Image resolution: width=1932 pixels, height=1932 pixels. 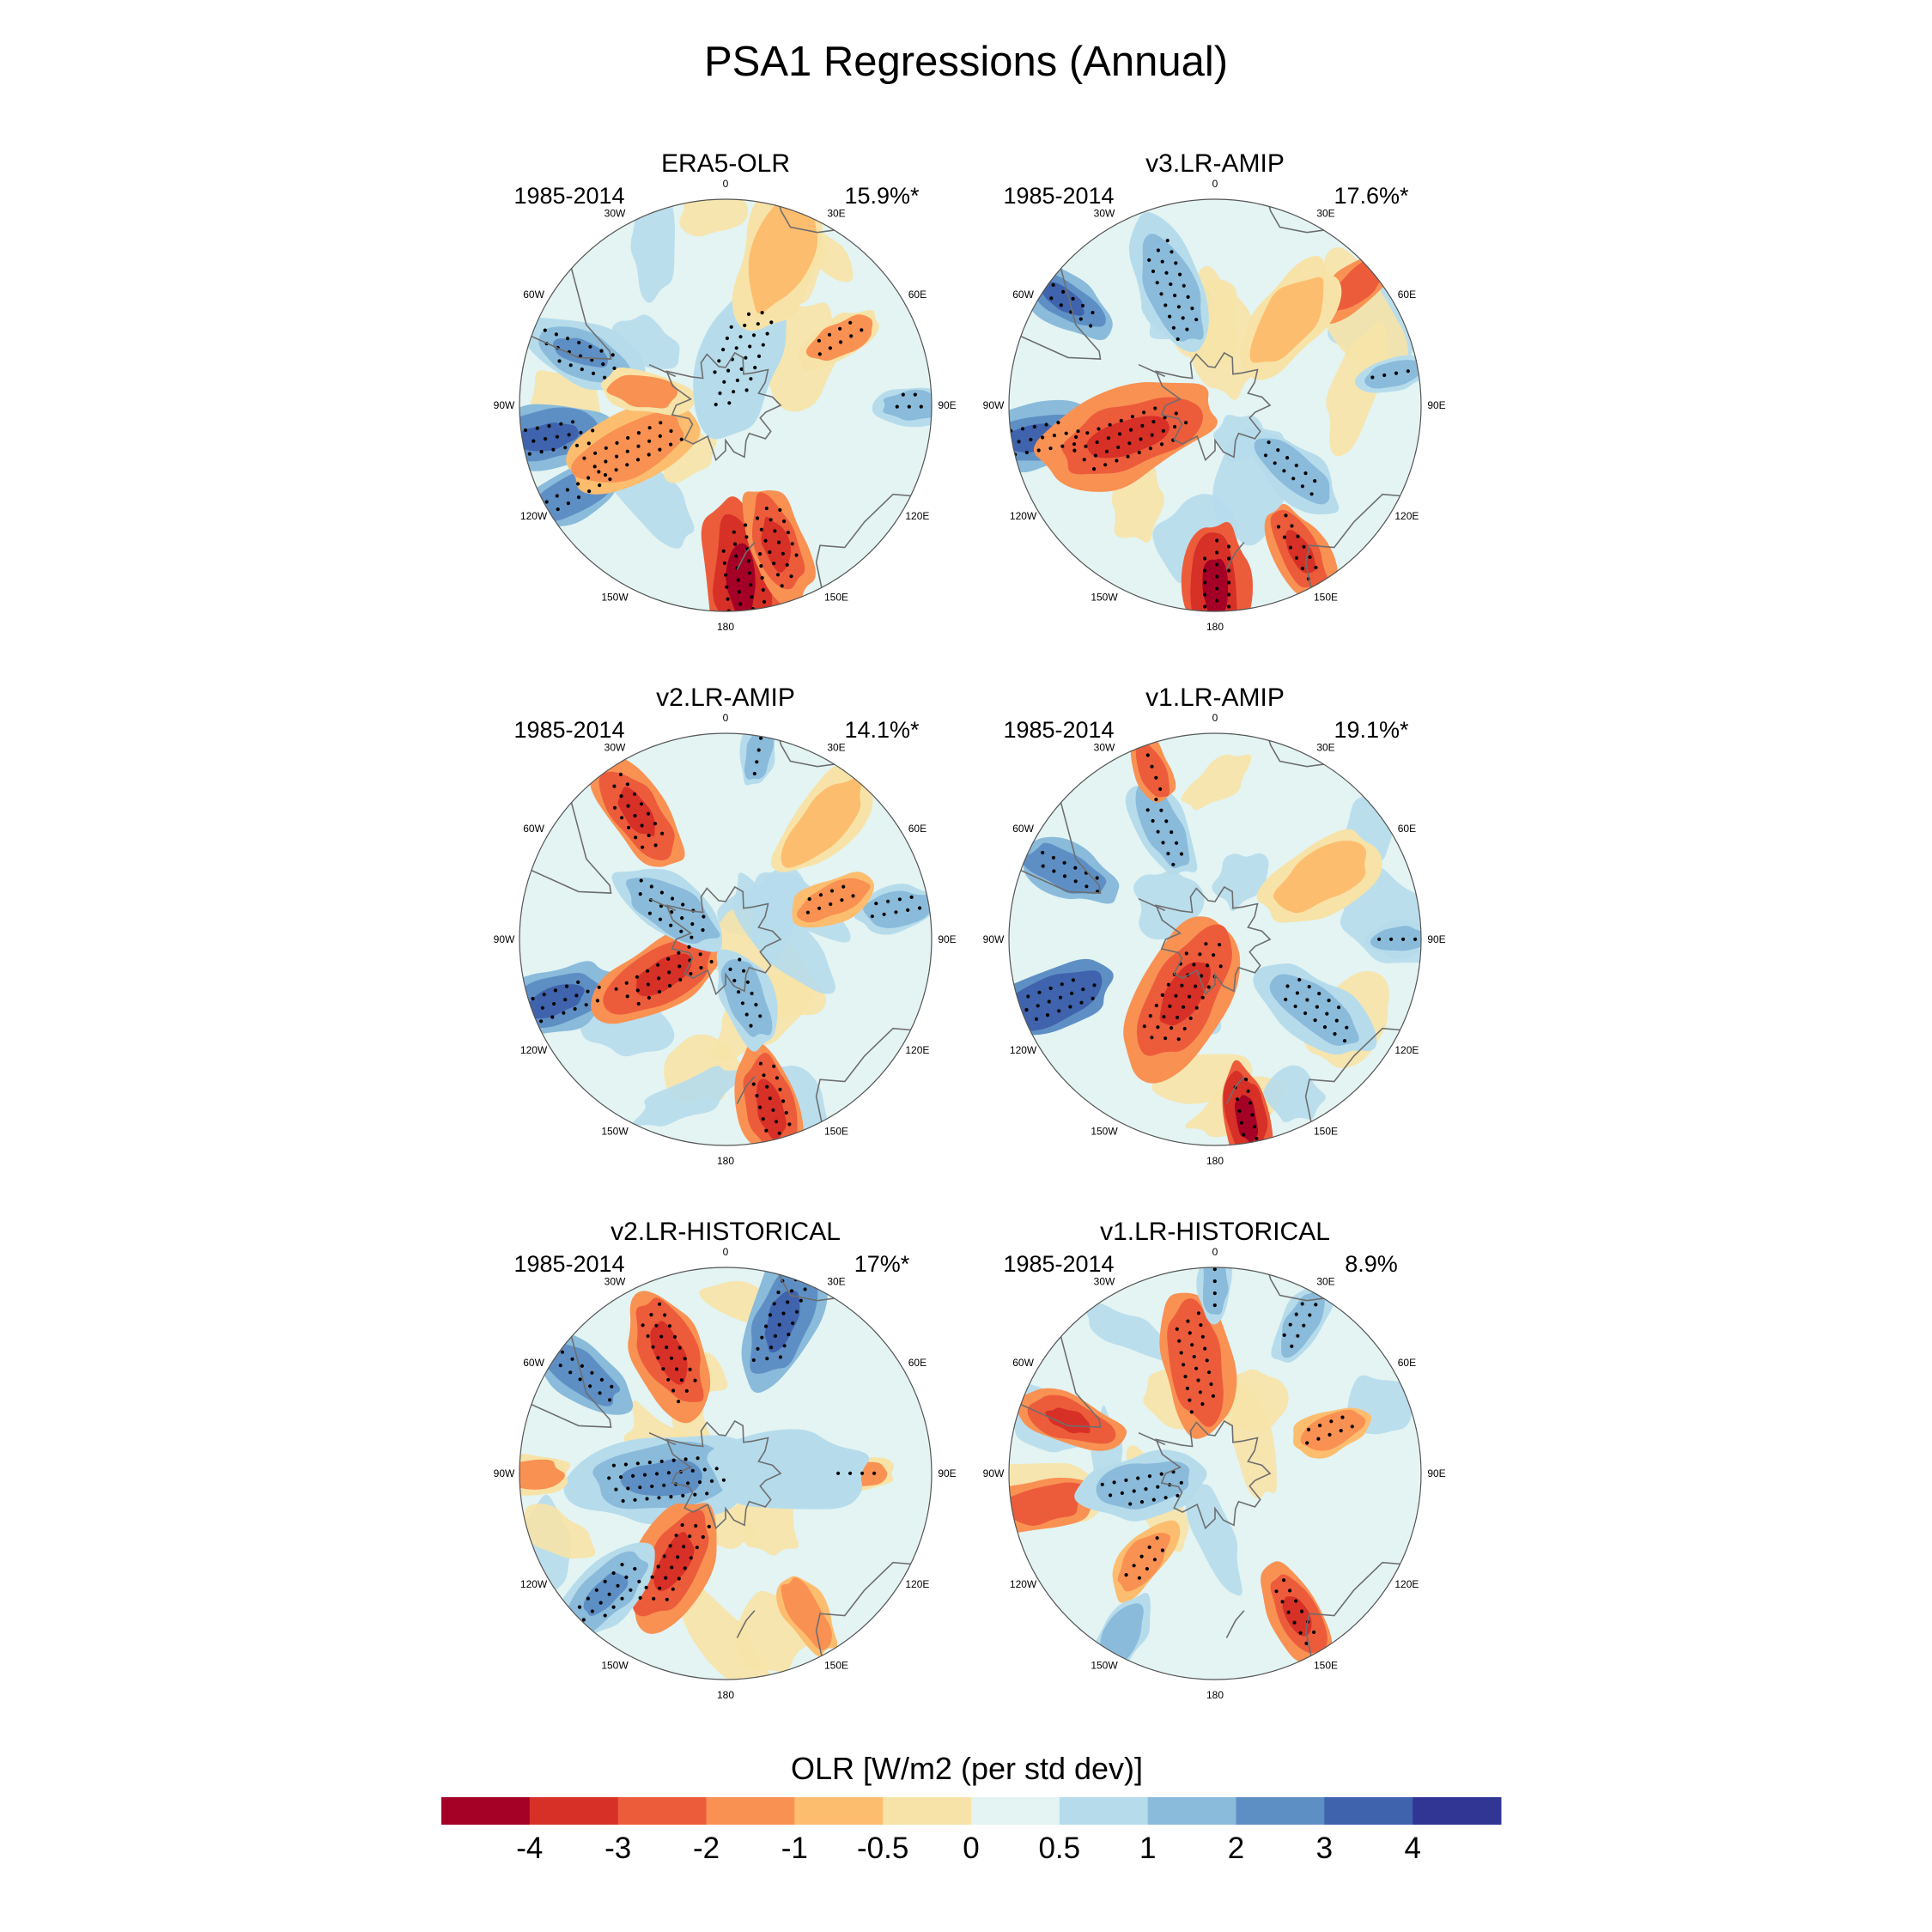 What do you see at coordinates (971, 1849) in the screenshot?
I see `colorbar-tick-label: 0` at bounding box center [971, 1849].